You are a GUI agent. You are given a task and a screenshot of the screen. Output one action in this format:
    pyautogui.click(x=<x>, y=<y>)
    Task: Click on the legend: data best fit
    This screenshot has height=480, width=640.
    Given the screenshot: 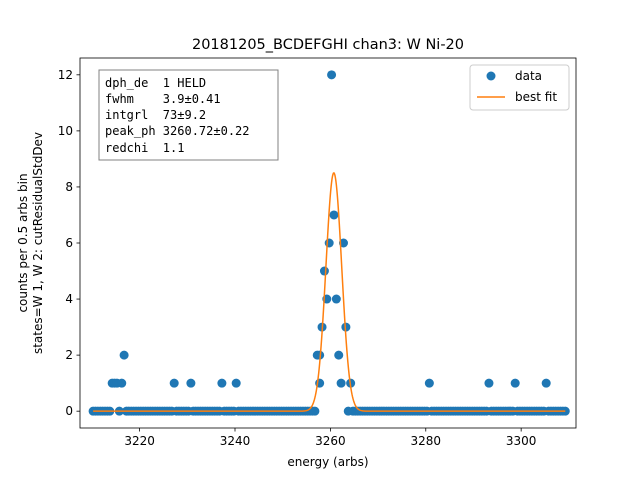 What is the action you would take?
    pyautogui.click(x=519, y=87)
    